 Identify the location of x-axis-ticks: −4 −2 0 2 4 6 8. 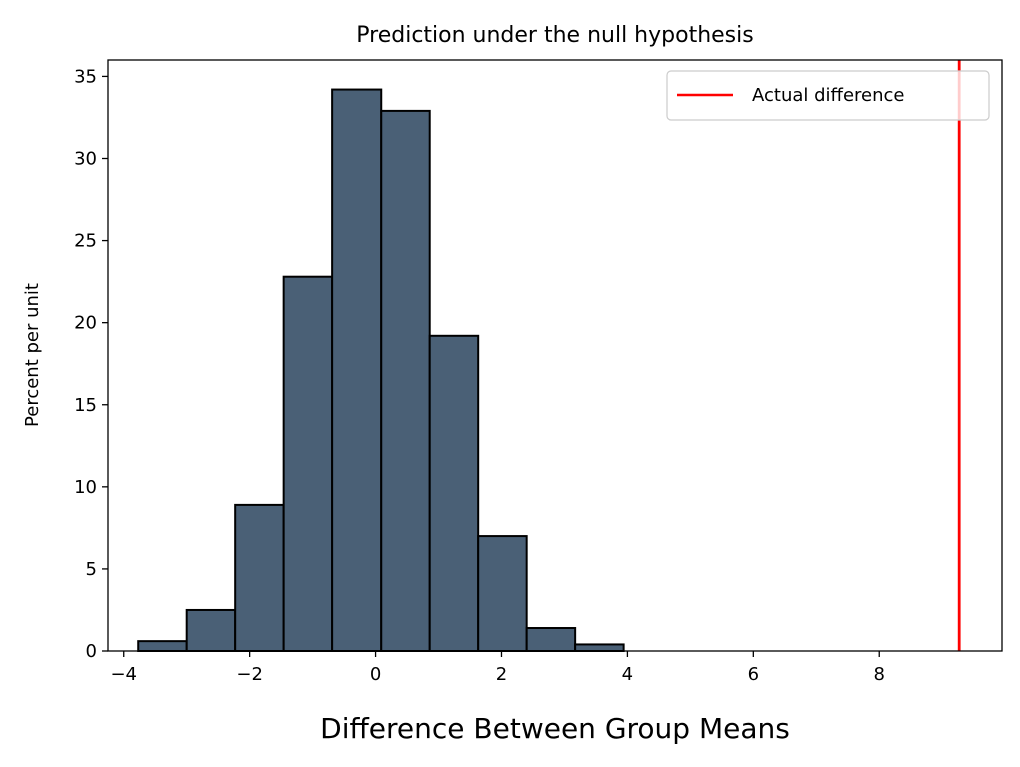
(497, 668).